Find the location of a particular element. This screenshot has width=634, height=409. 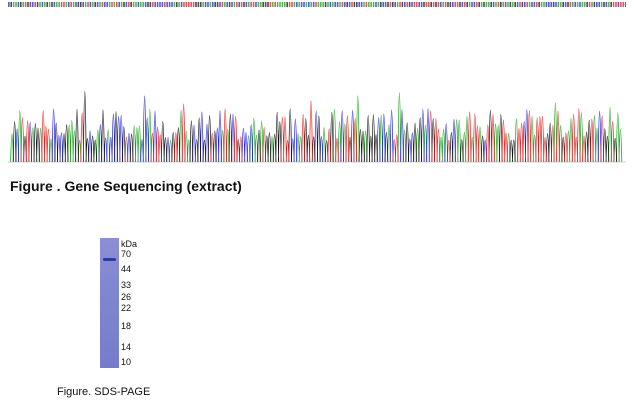

kda-unit-label: kDa is located at coordinates (129, 244).